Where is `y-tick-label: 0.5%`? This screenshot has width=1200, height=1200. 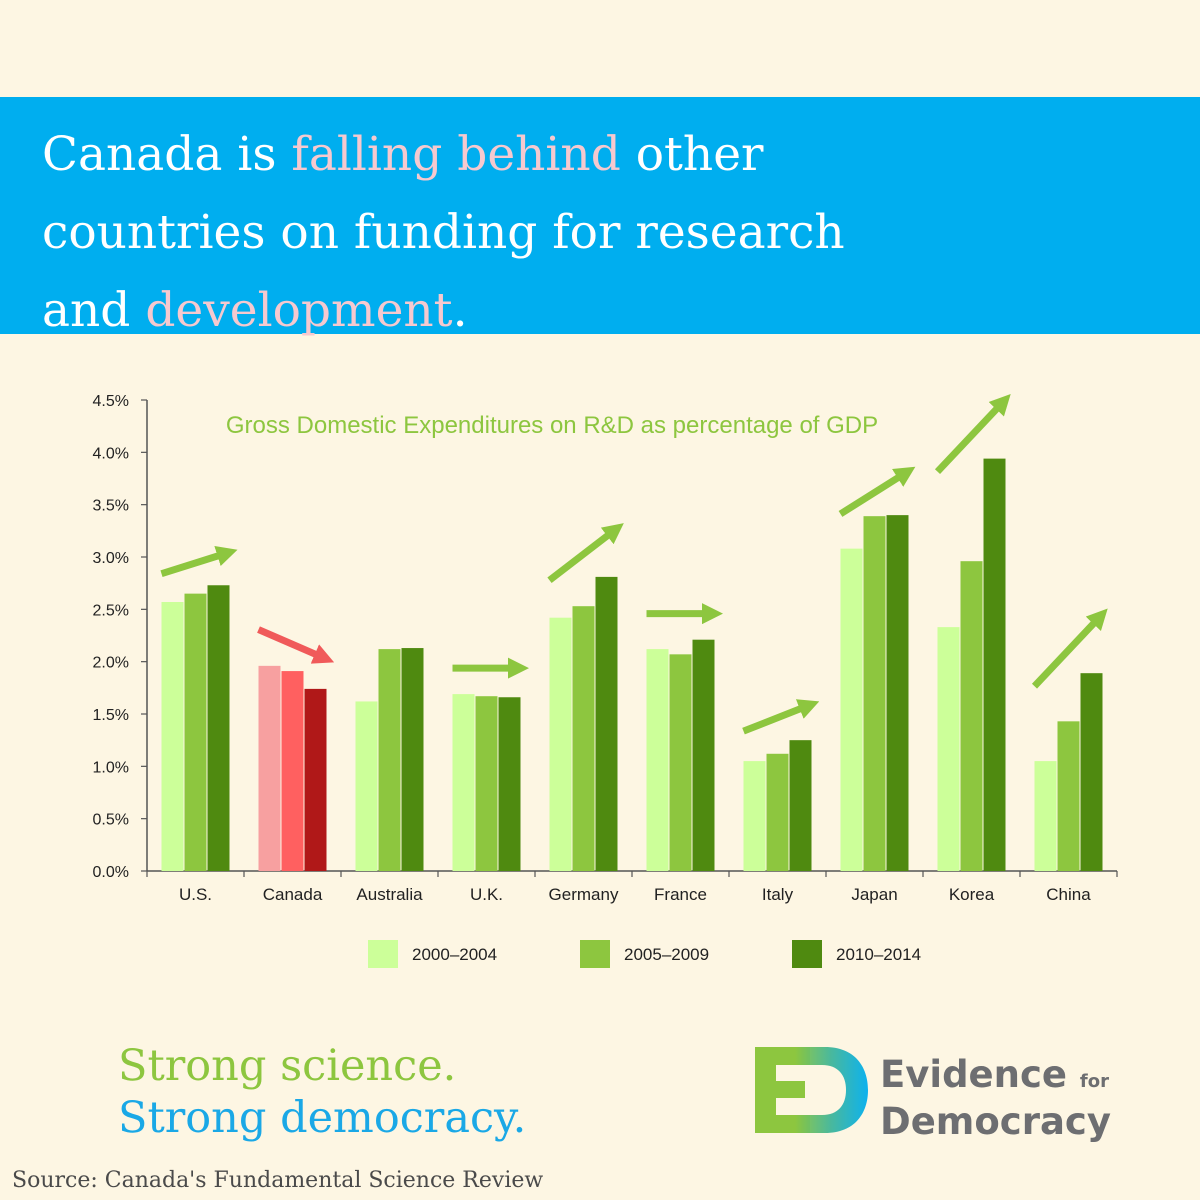 y-tick-label: 0.5% is located at coordinates (111, 820).